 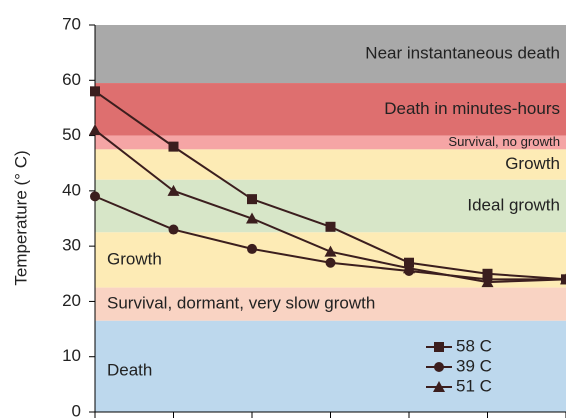 What do you see at coordinates (71, 79) in the screenshot?
I see `y-tick-label: 60` at bounding box center [71, 79].